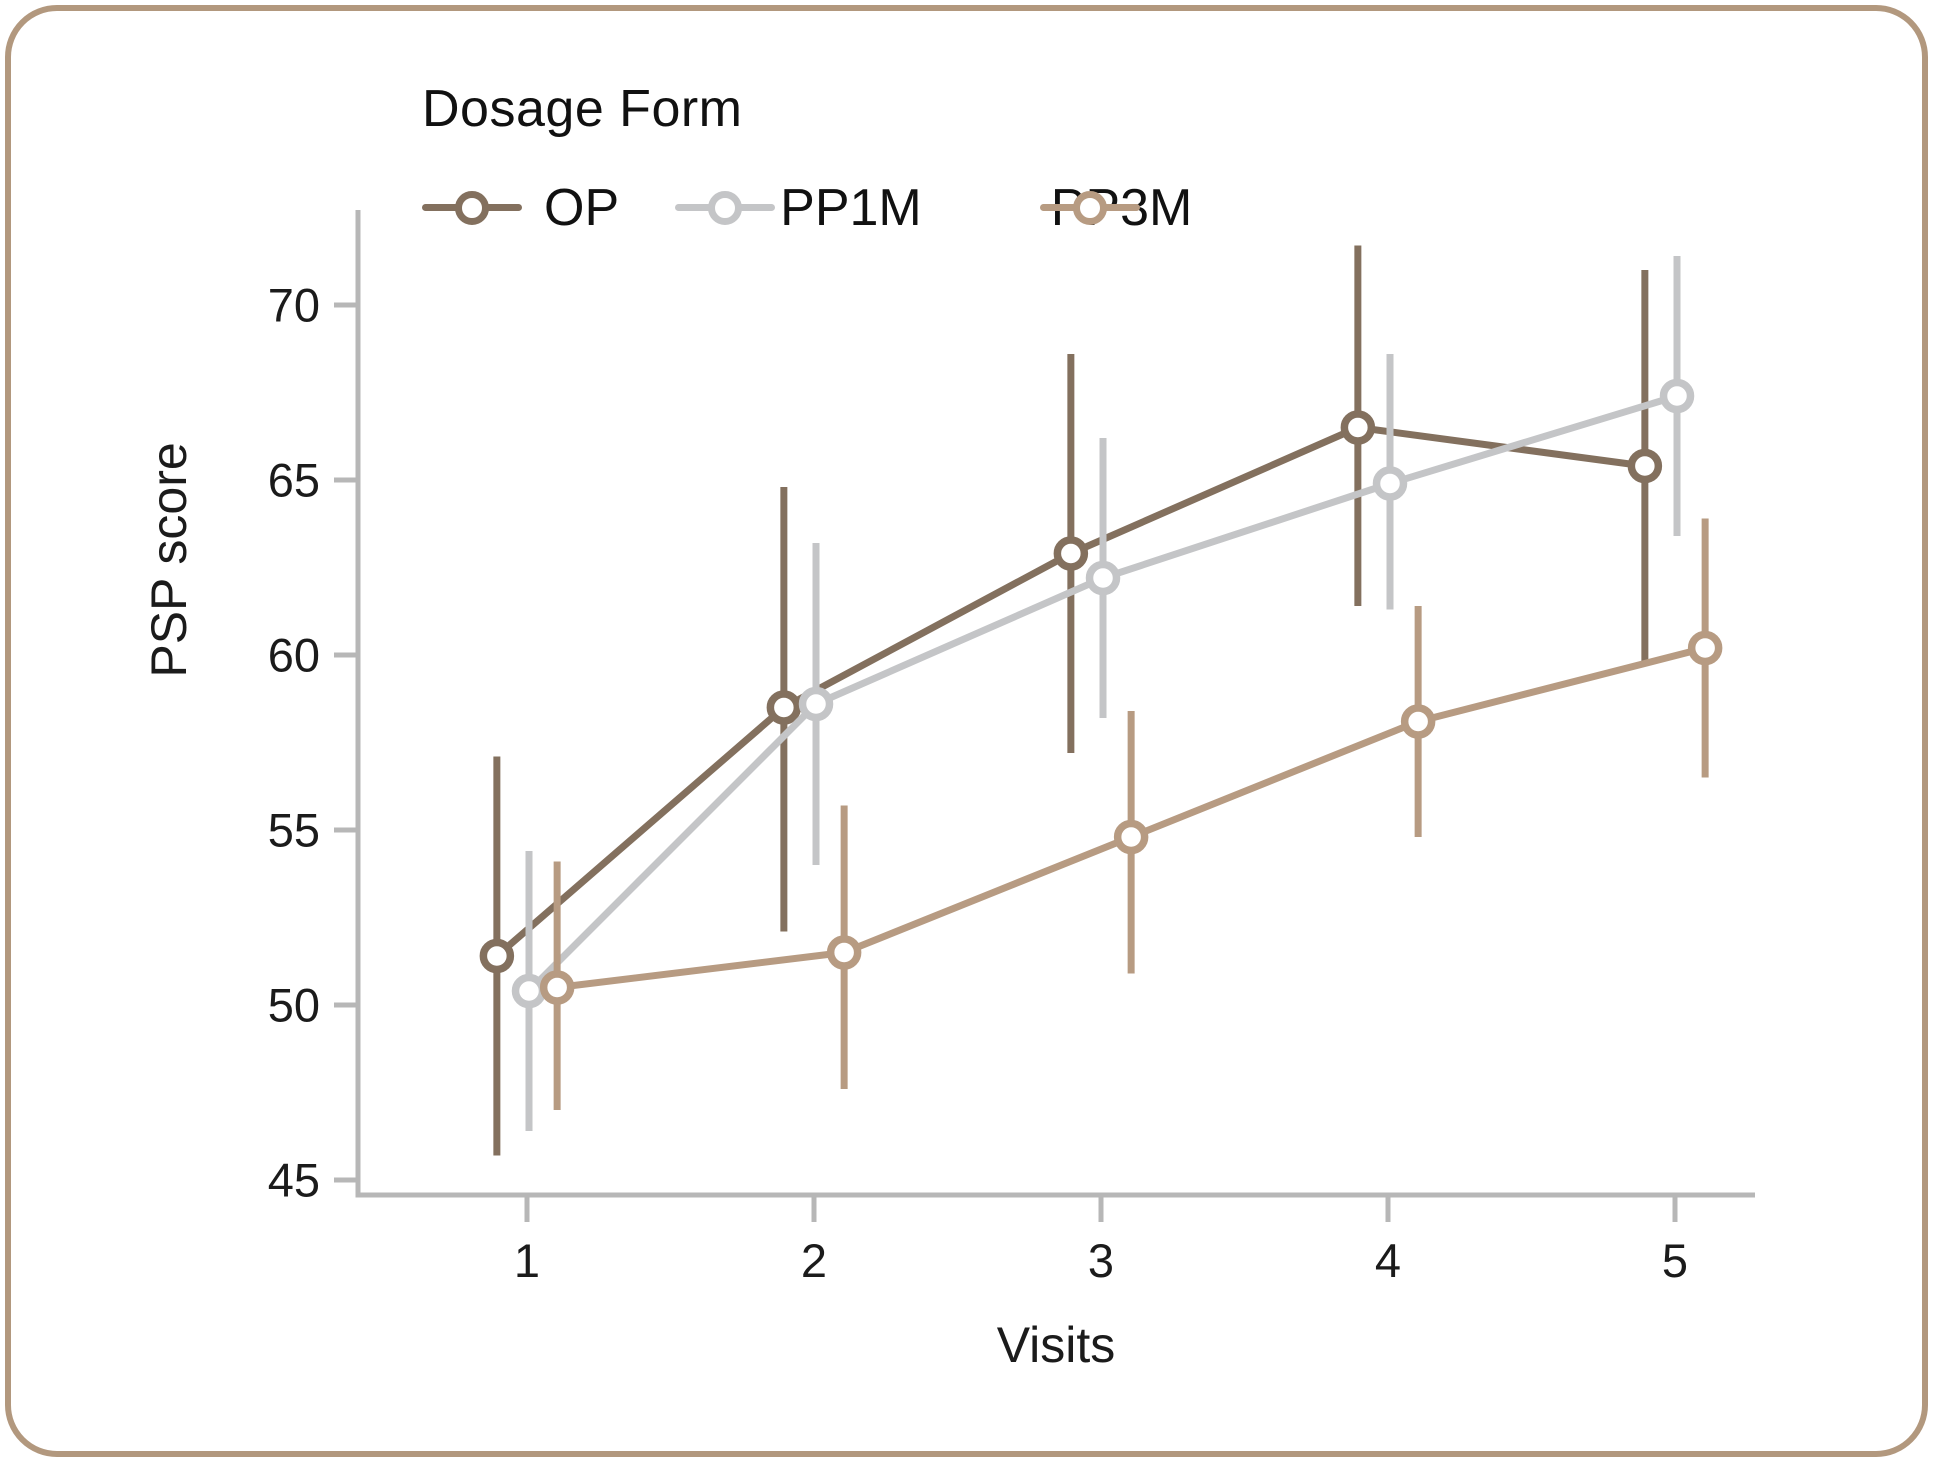 The height and width of the screenshot is (1462, 1933). I want to click on legend: Dosage Form OP PP1M PP3M, so click(807, 157).